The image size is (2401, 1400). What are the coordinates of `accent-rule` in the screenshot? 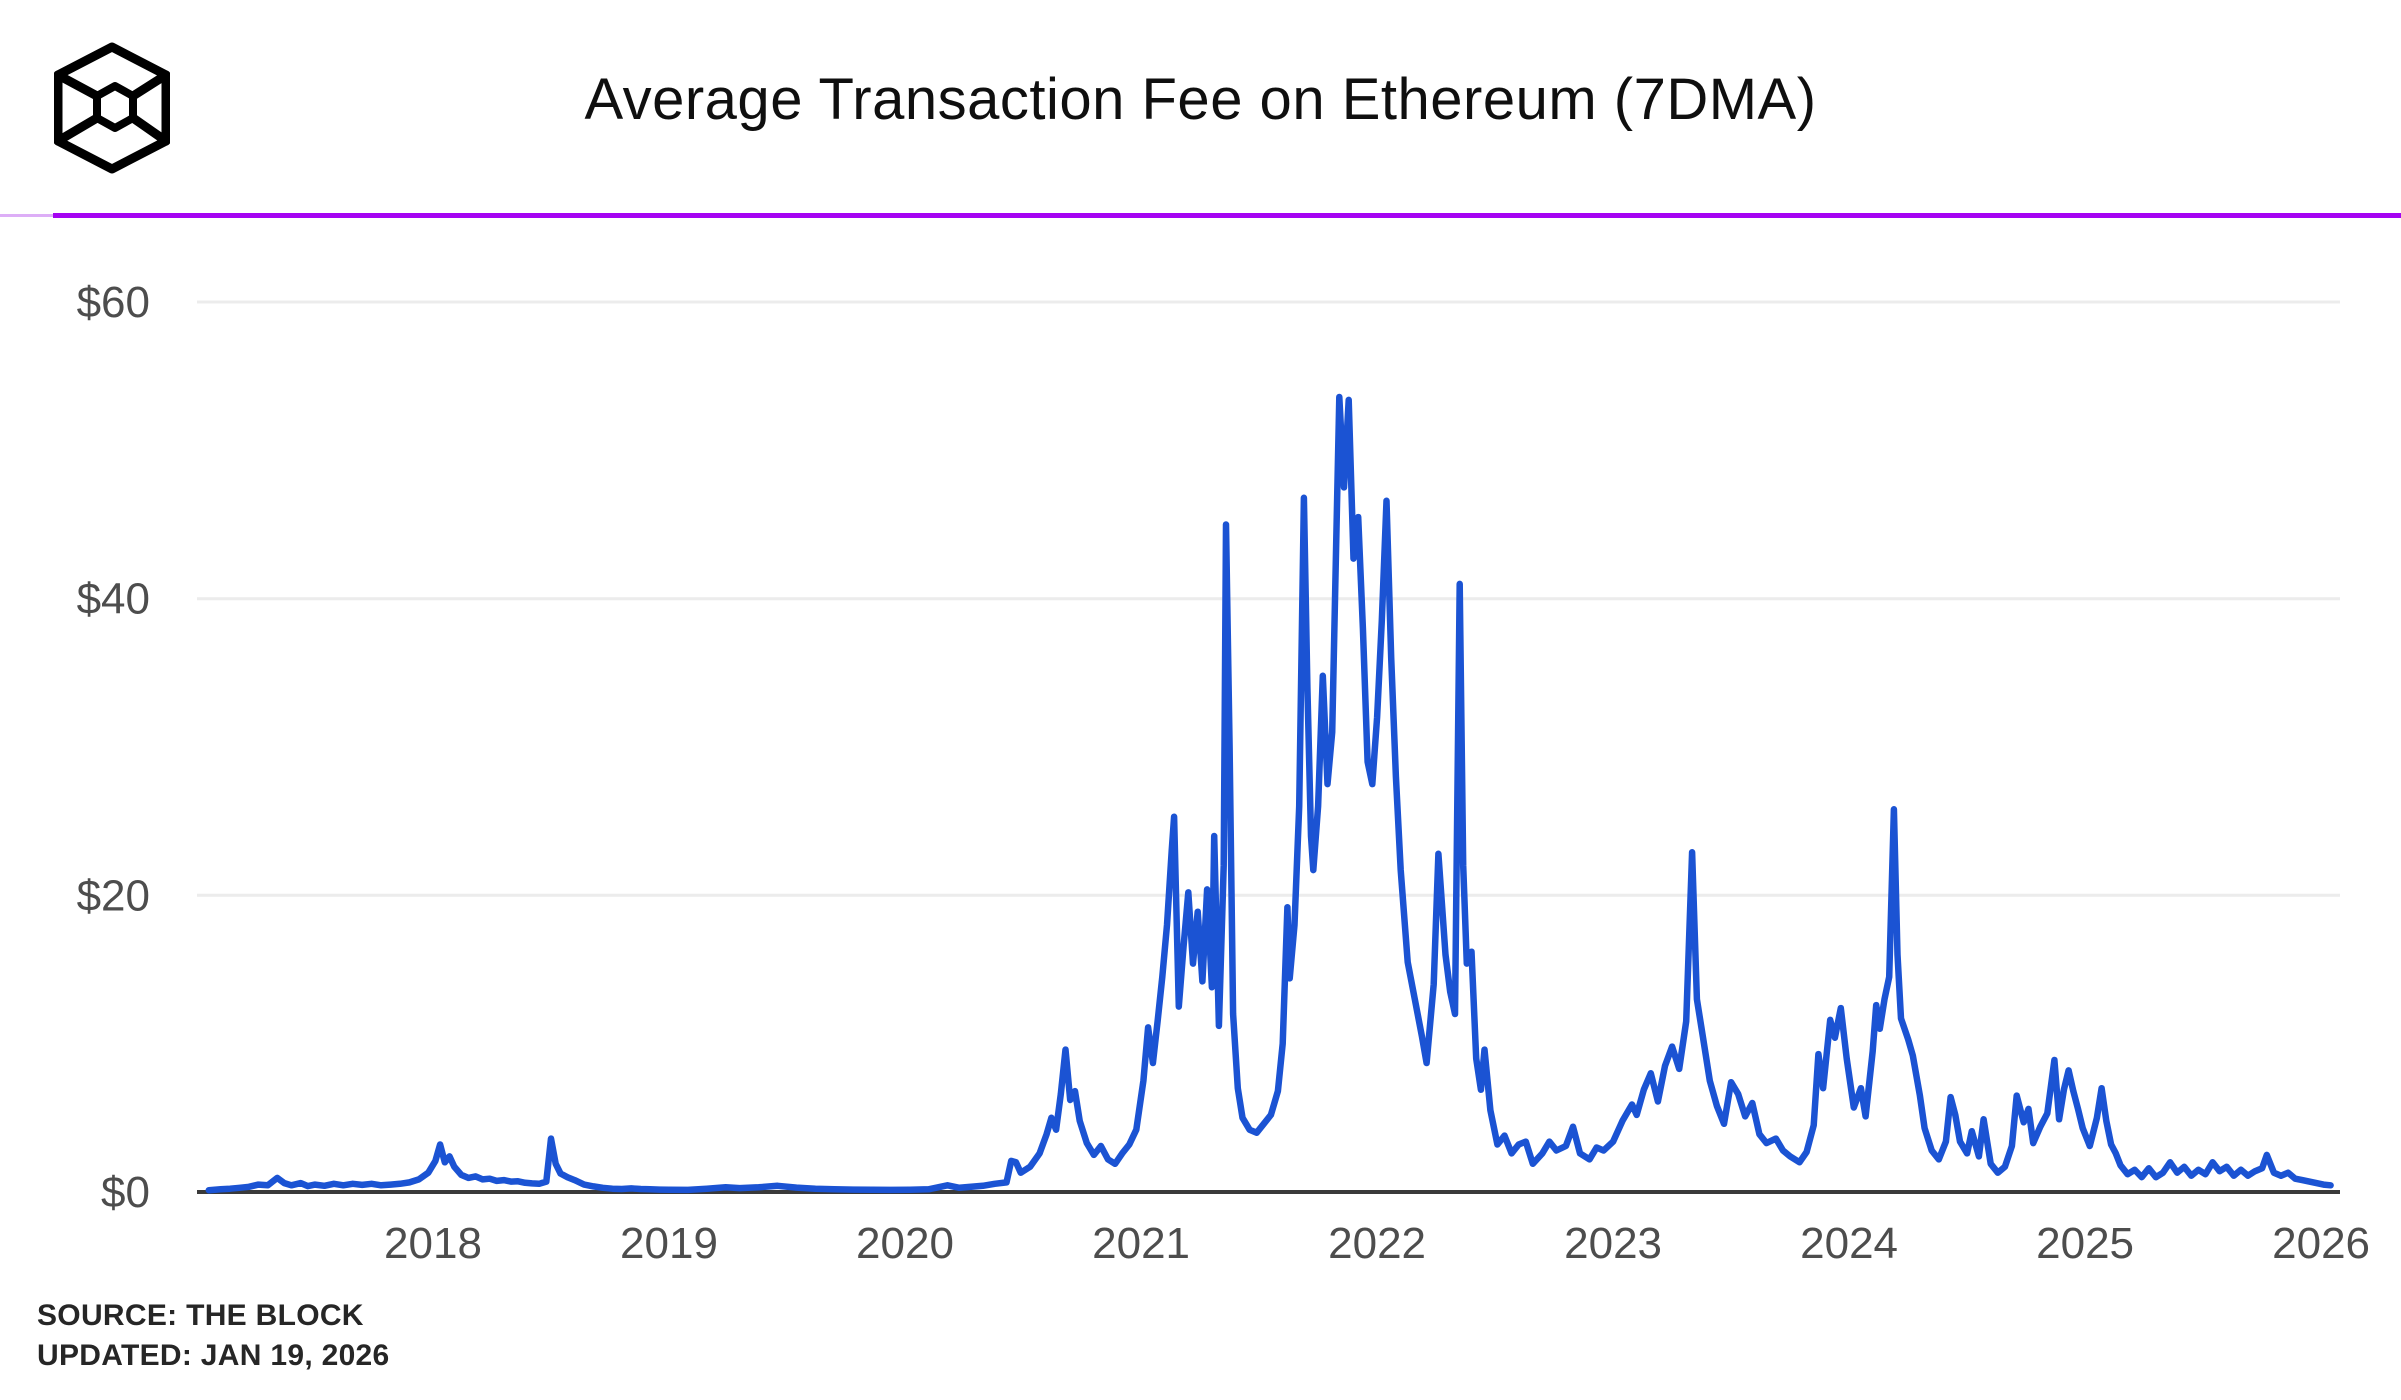 It's located at (1200, 215).